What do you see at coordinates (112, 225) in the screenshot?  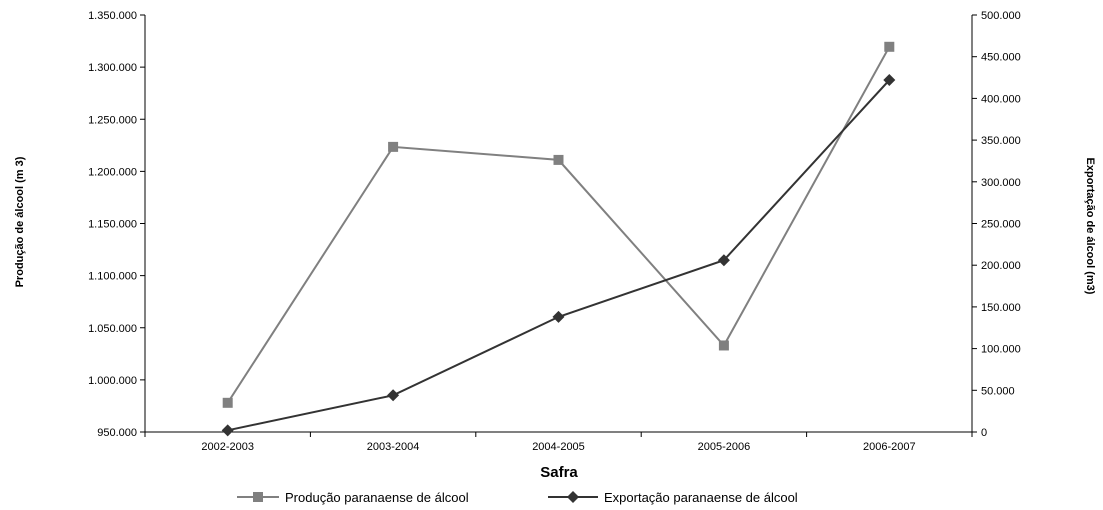 I see `y-left-tick-label: 1.150.000` at bounding box center [112, 225].